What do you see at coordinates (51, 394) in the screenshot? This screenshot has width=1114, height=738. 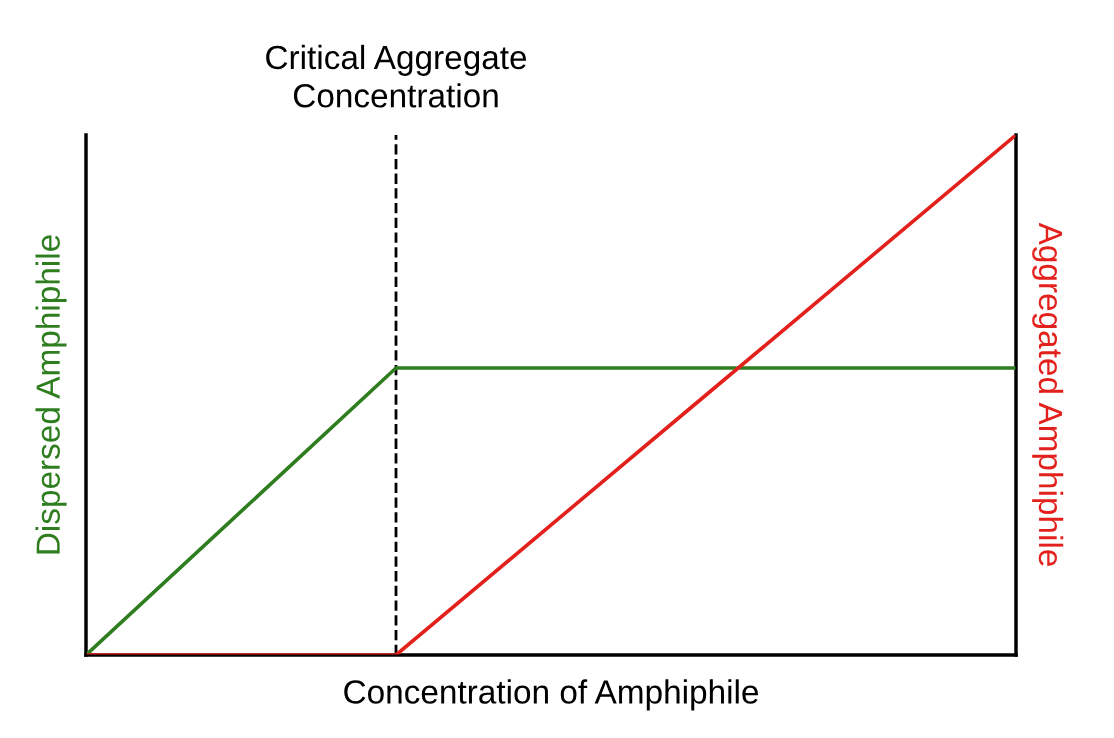 I see `y-axis-title: Dispersed Amphiphile` at bounding box center [51, 394].